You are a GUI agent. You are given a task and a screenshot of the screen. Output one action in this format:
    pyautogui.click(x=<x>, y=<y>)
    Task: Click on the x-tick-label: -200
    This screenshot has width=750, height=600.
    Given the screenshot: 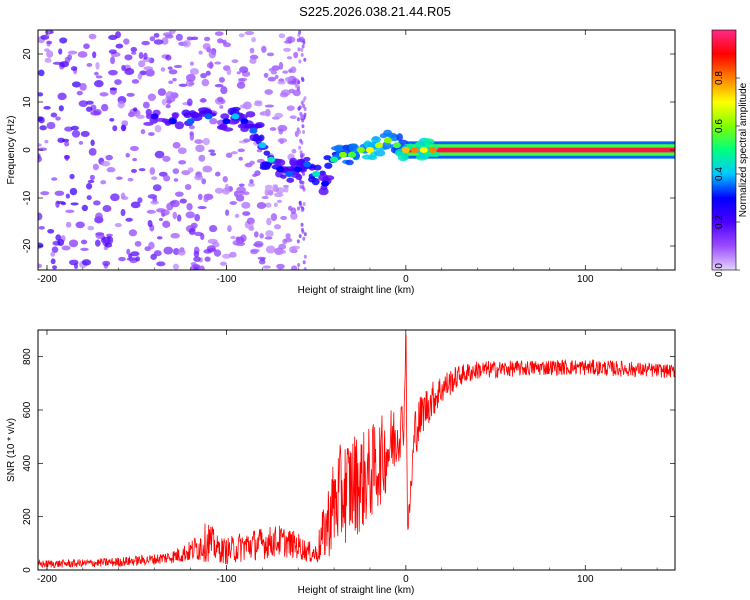 What is the action you would take?
    pyautogui.click(x=47, y=279)
    